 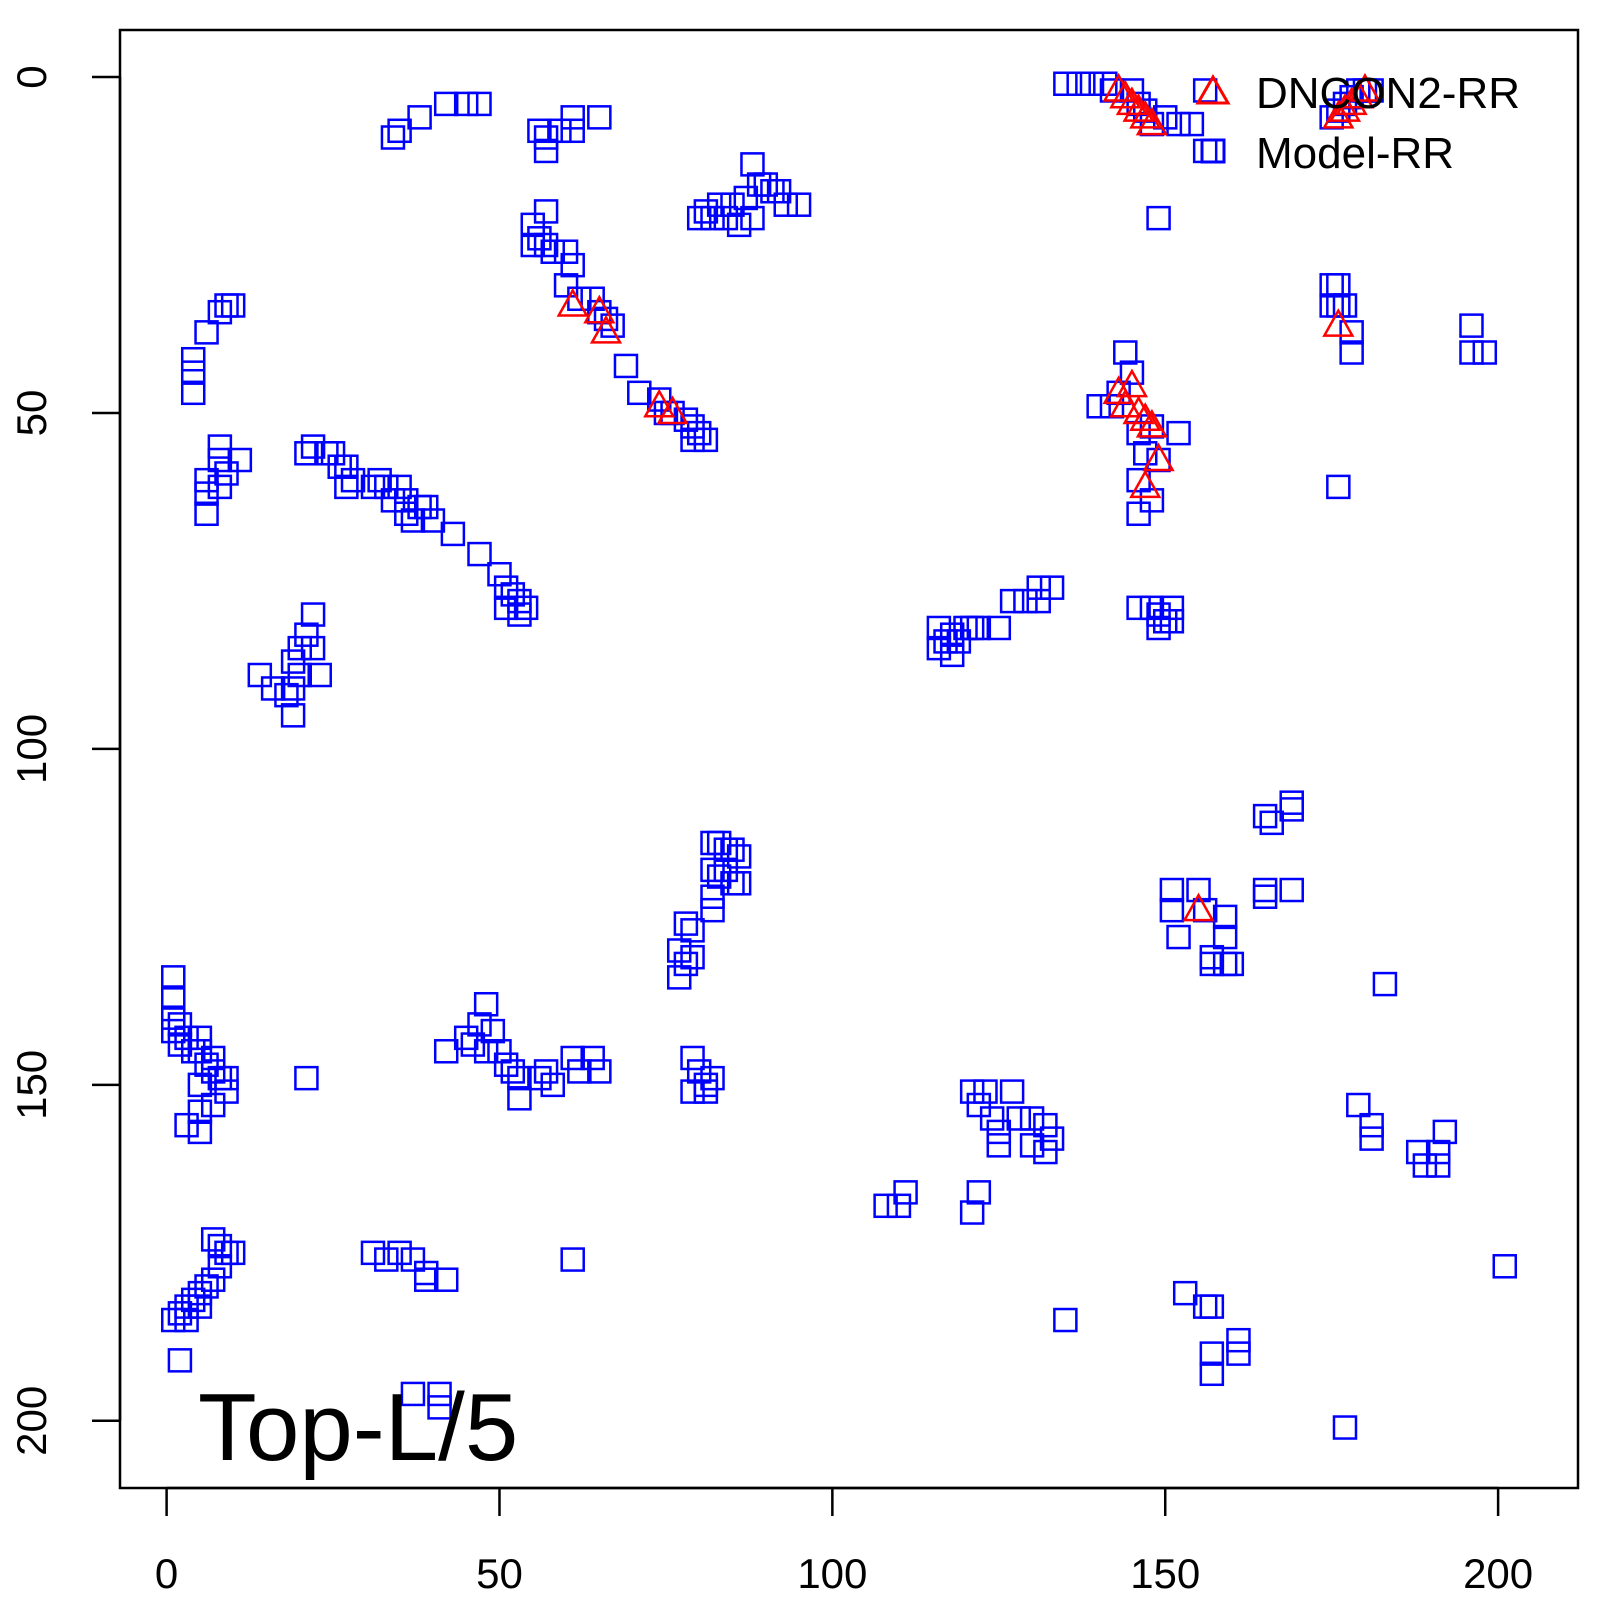 I want to click on x-tick-label: 100, so click(x=832, y=1573).